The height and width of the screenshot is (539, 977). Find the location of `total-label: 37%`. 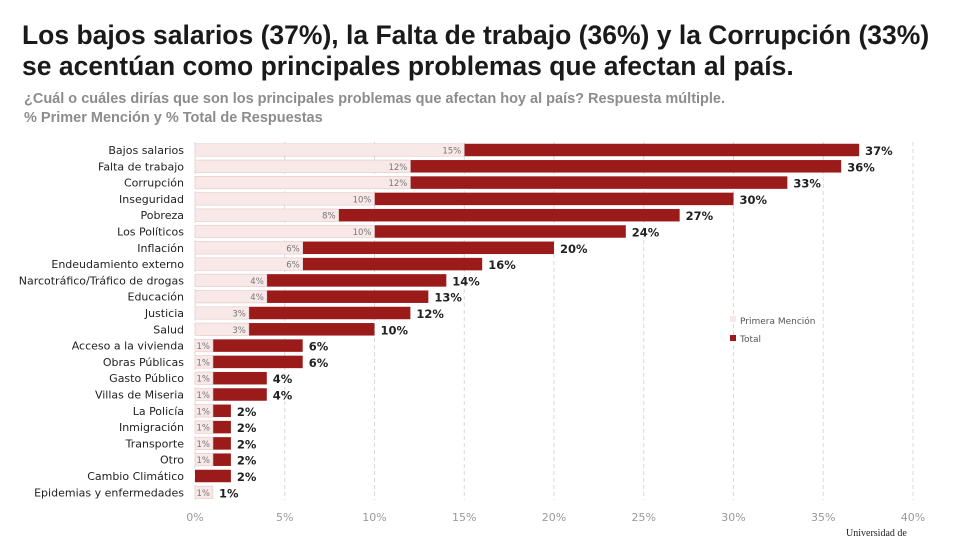

total-label: 37% is located at coordinates (879, 151).